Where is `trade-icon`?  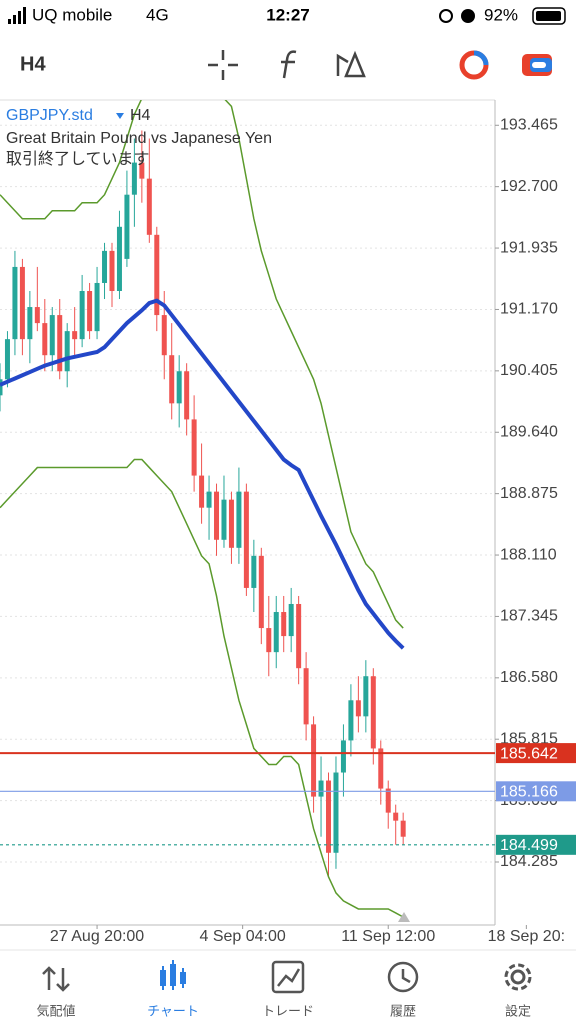
trade-icon is located at coordinates (288, 977).